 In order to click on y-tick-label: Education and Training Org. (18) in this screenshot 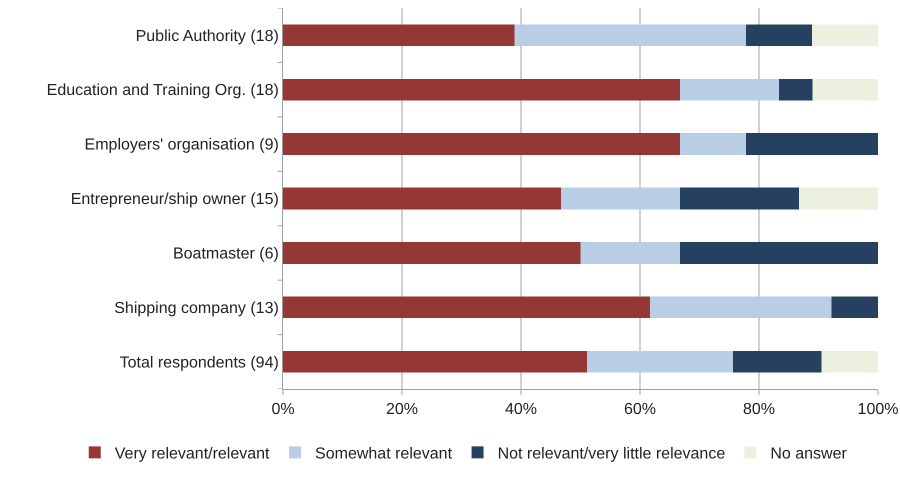, I will do `click(162, 91)`.